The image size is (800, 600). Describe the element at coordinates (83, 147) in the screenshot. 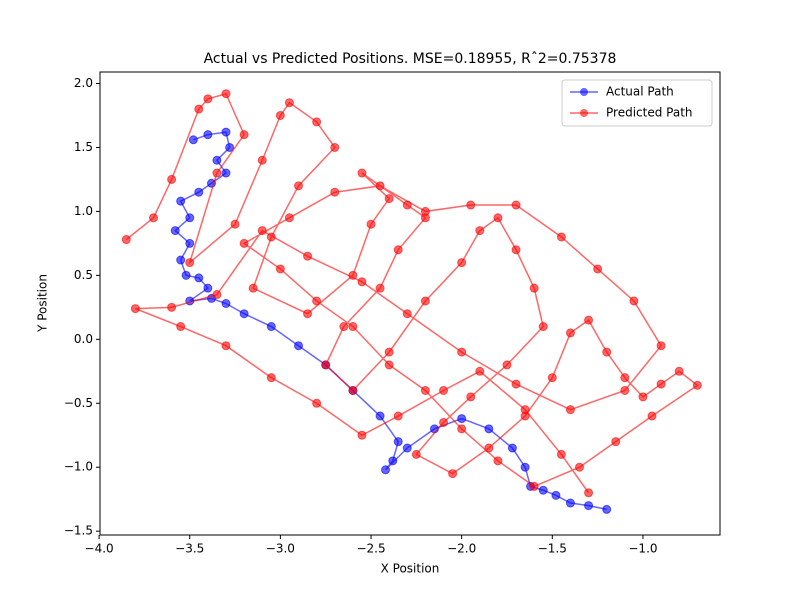

I see `y-tick-label: 1.5` at that location.